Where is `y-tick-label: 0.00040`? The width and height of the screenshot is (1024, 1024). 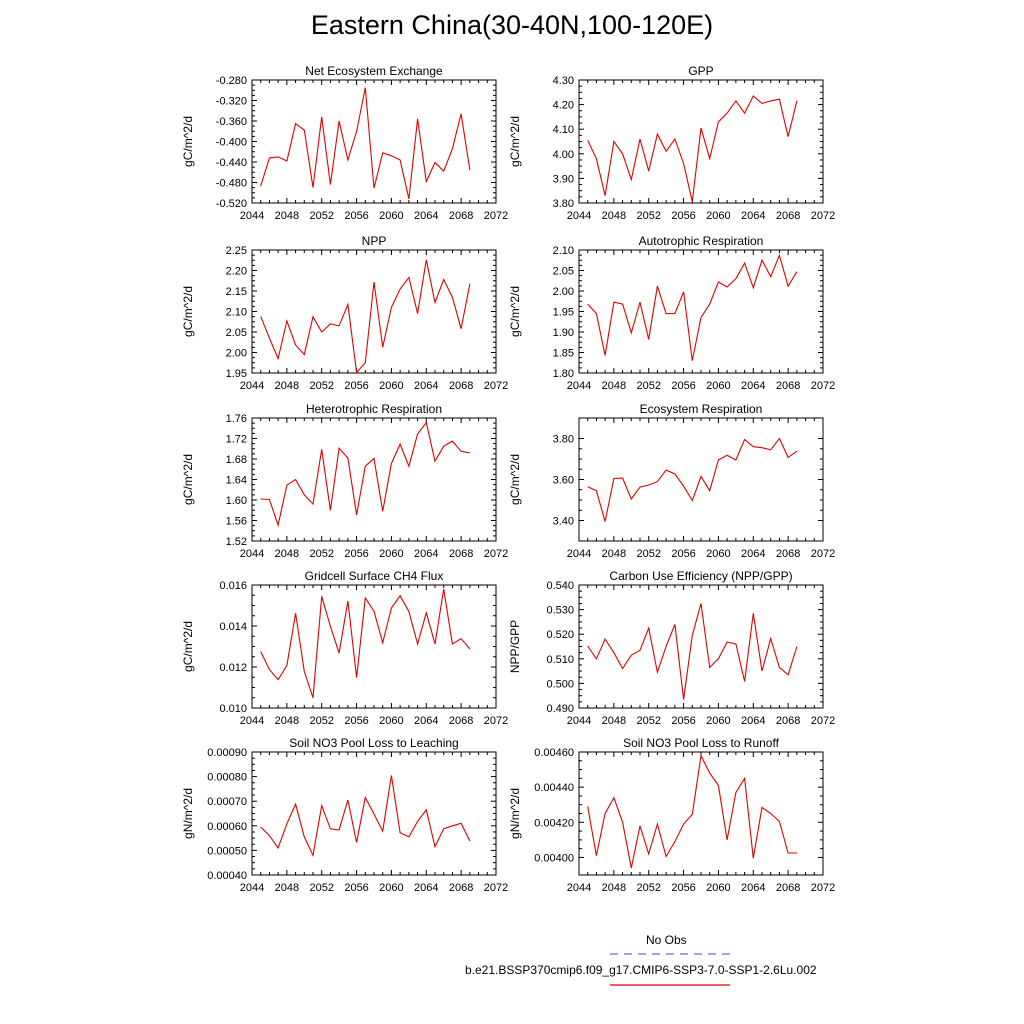
y-tick-label: 0.00040 is located at coordinates (227, 876).